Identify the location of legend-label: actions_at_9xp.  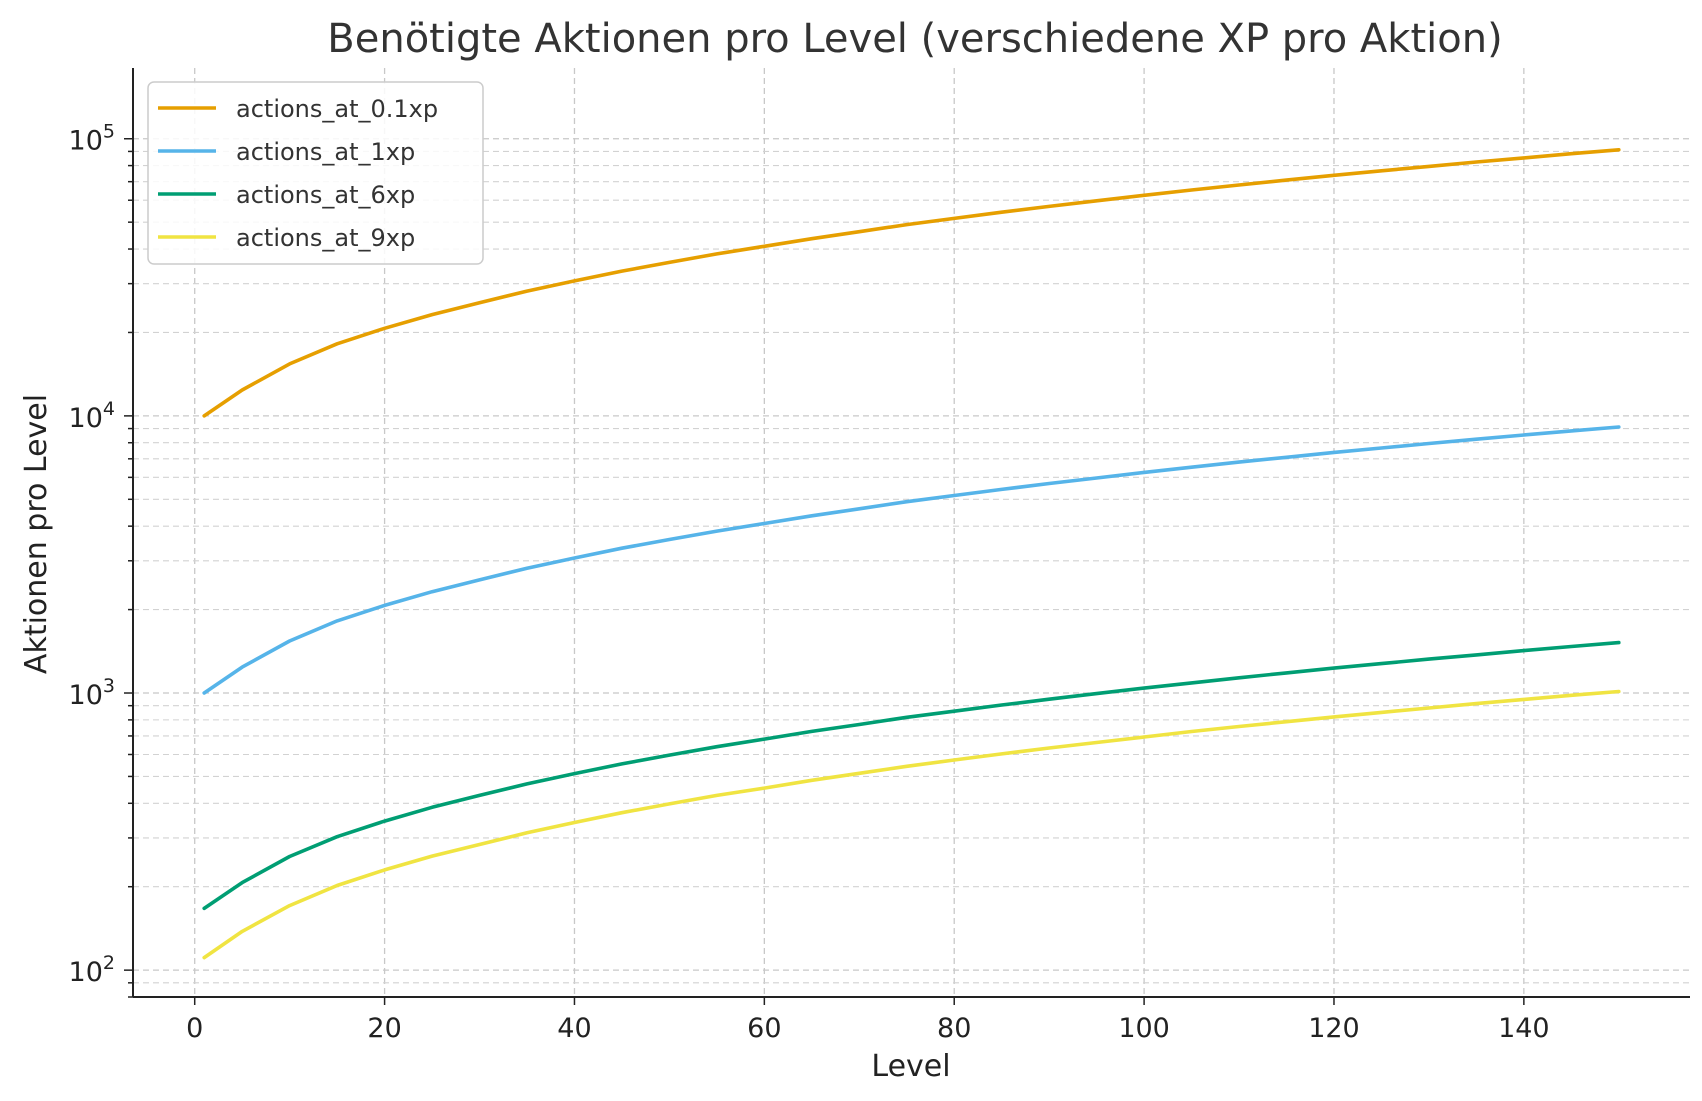
(325, 238).